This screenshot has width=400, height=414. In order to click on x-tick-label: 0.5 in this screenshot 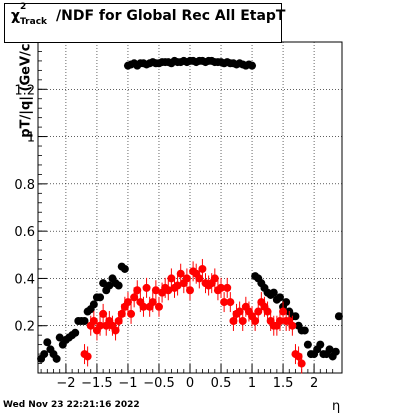, I will do `click(221, 383)`.